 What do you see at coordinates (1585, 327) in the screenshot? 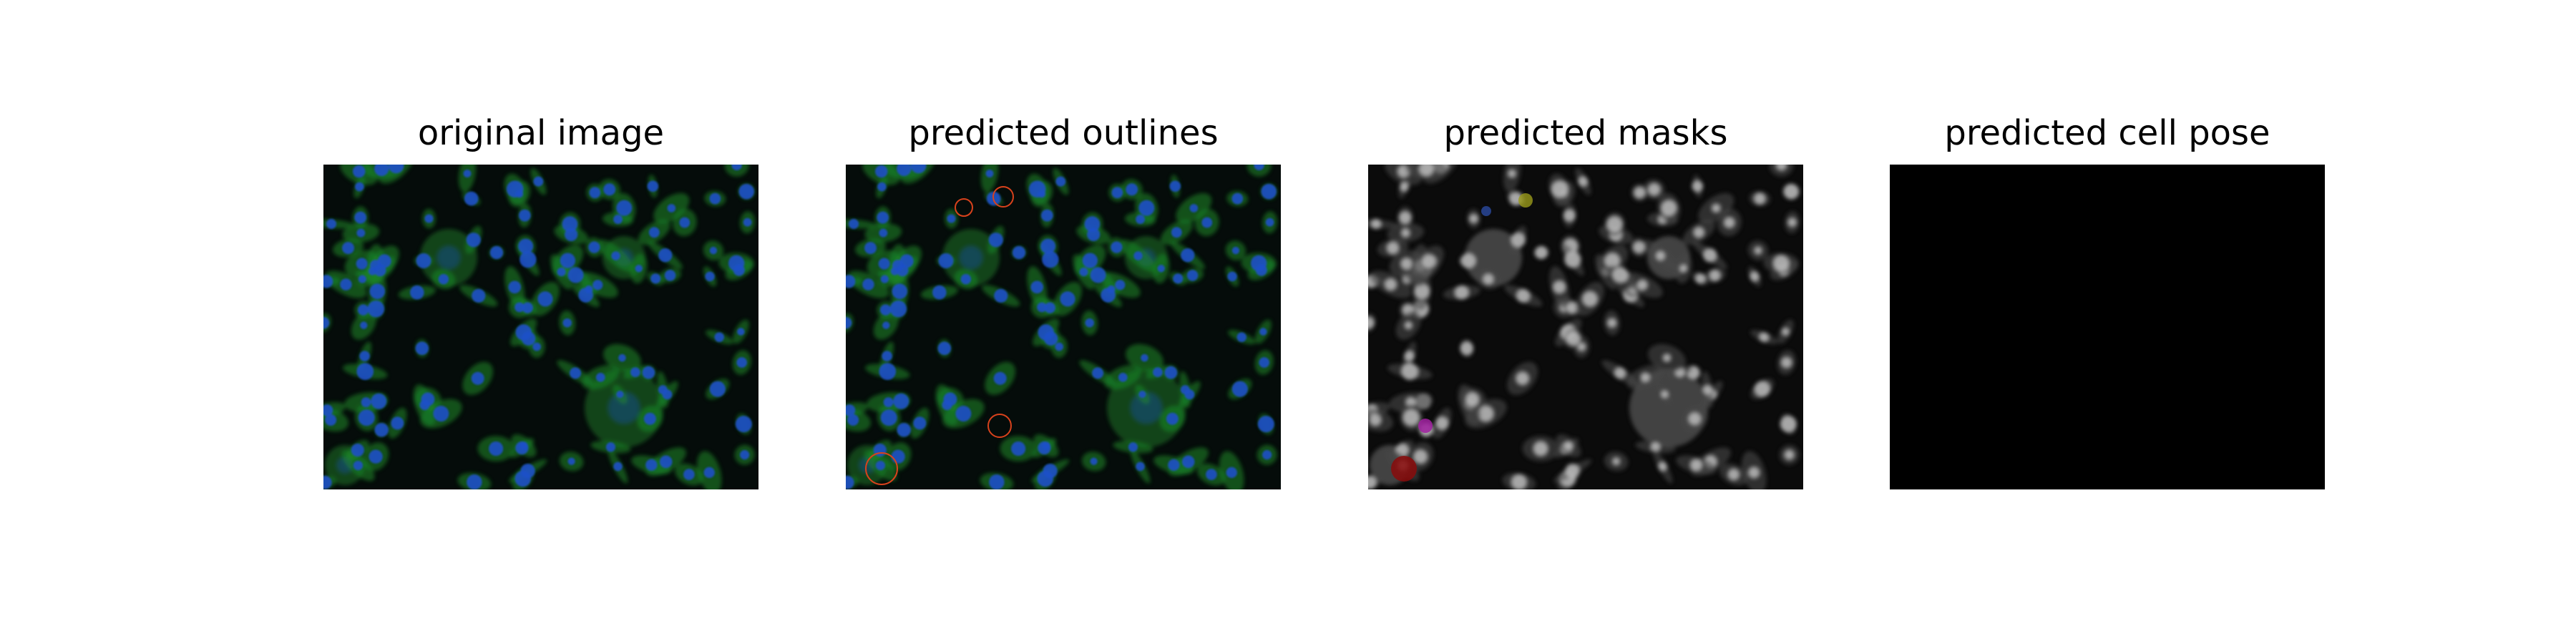
I see `predicted-masks-image` at bounding box center [1585, 327].